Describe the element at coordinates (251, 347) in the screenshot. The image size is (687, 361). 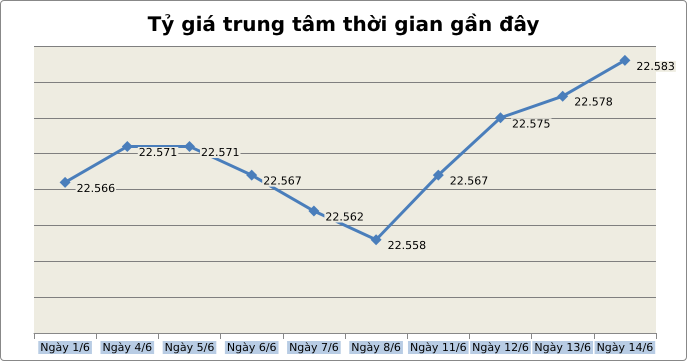
I see `x-tick-label: Ngày 6/6` at that location.